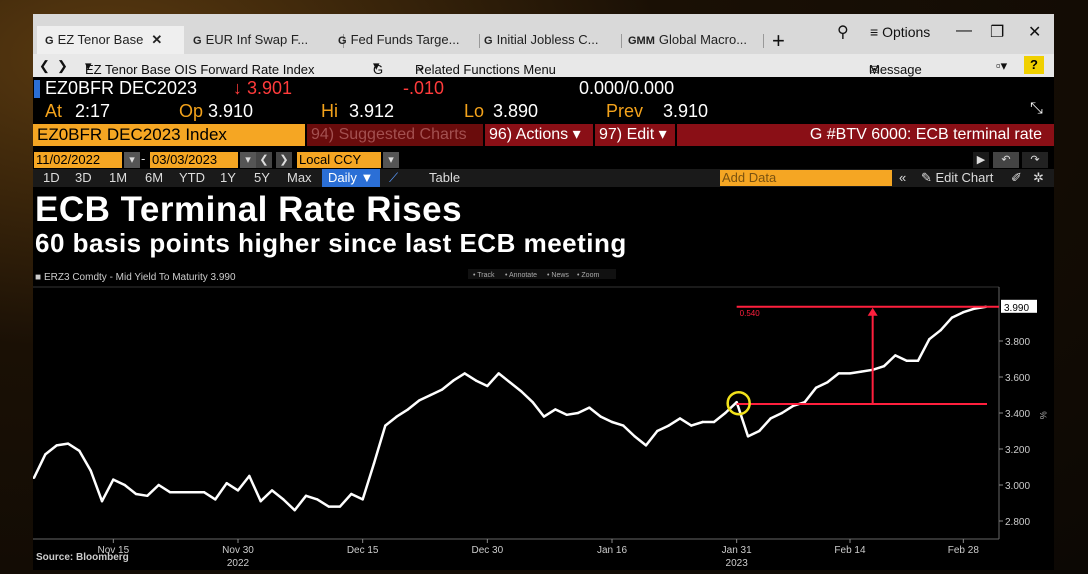  Describe the element at coordinates (1016, 177) in the screenshot. I see `brush-icon: ✐` at that location.